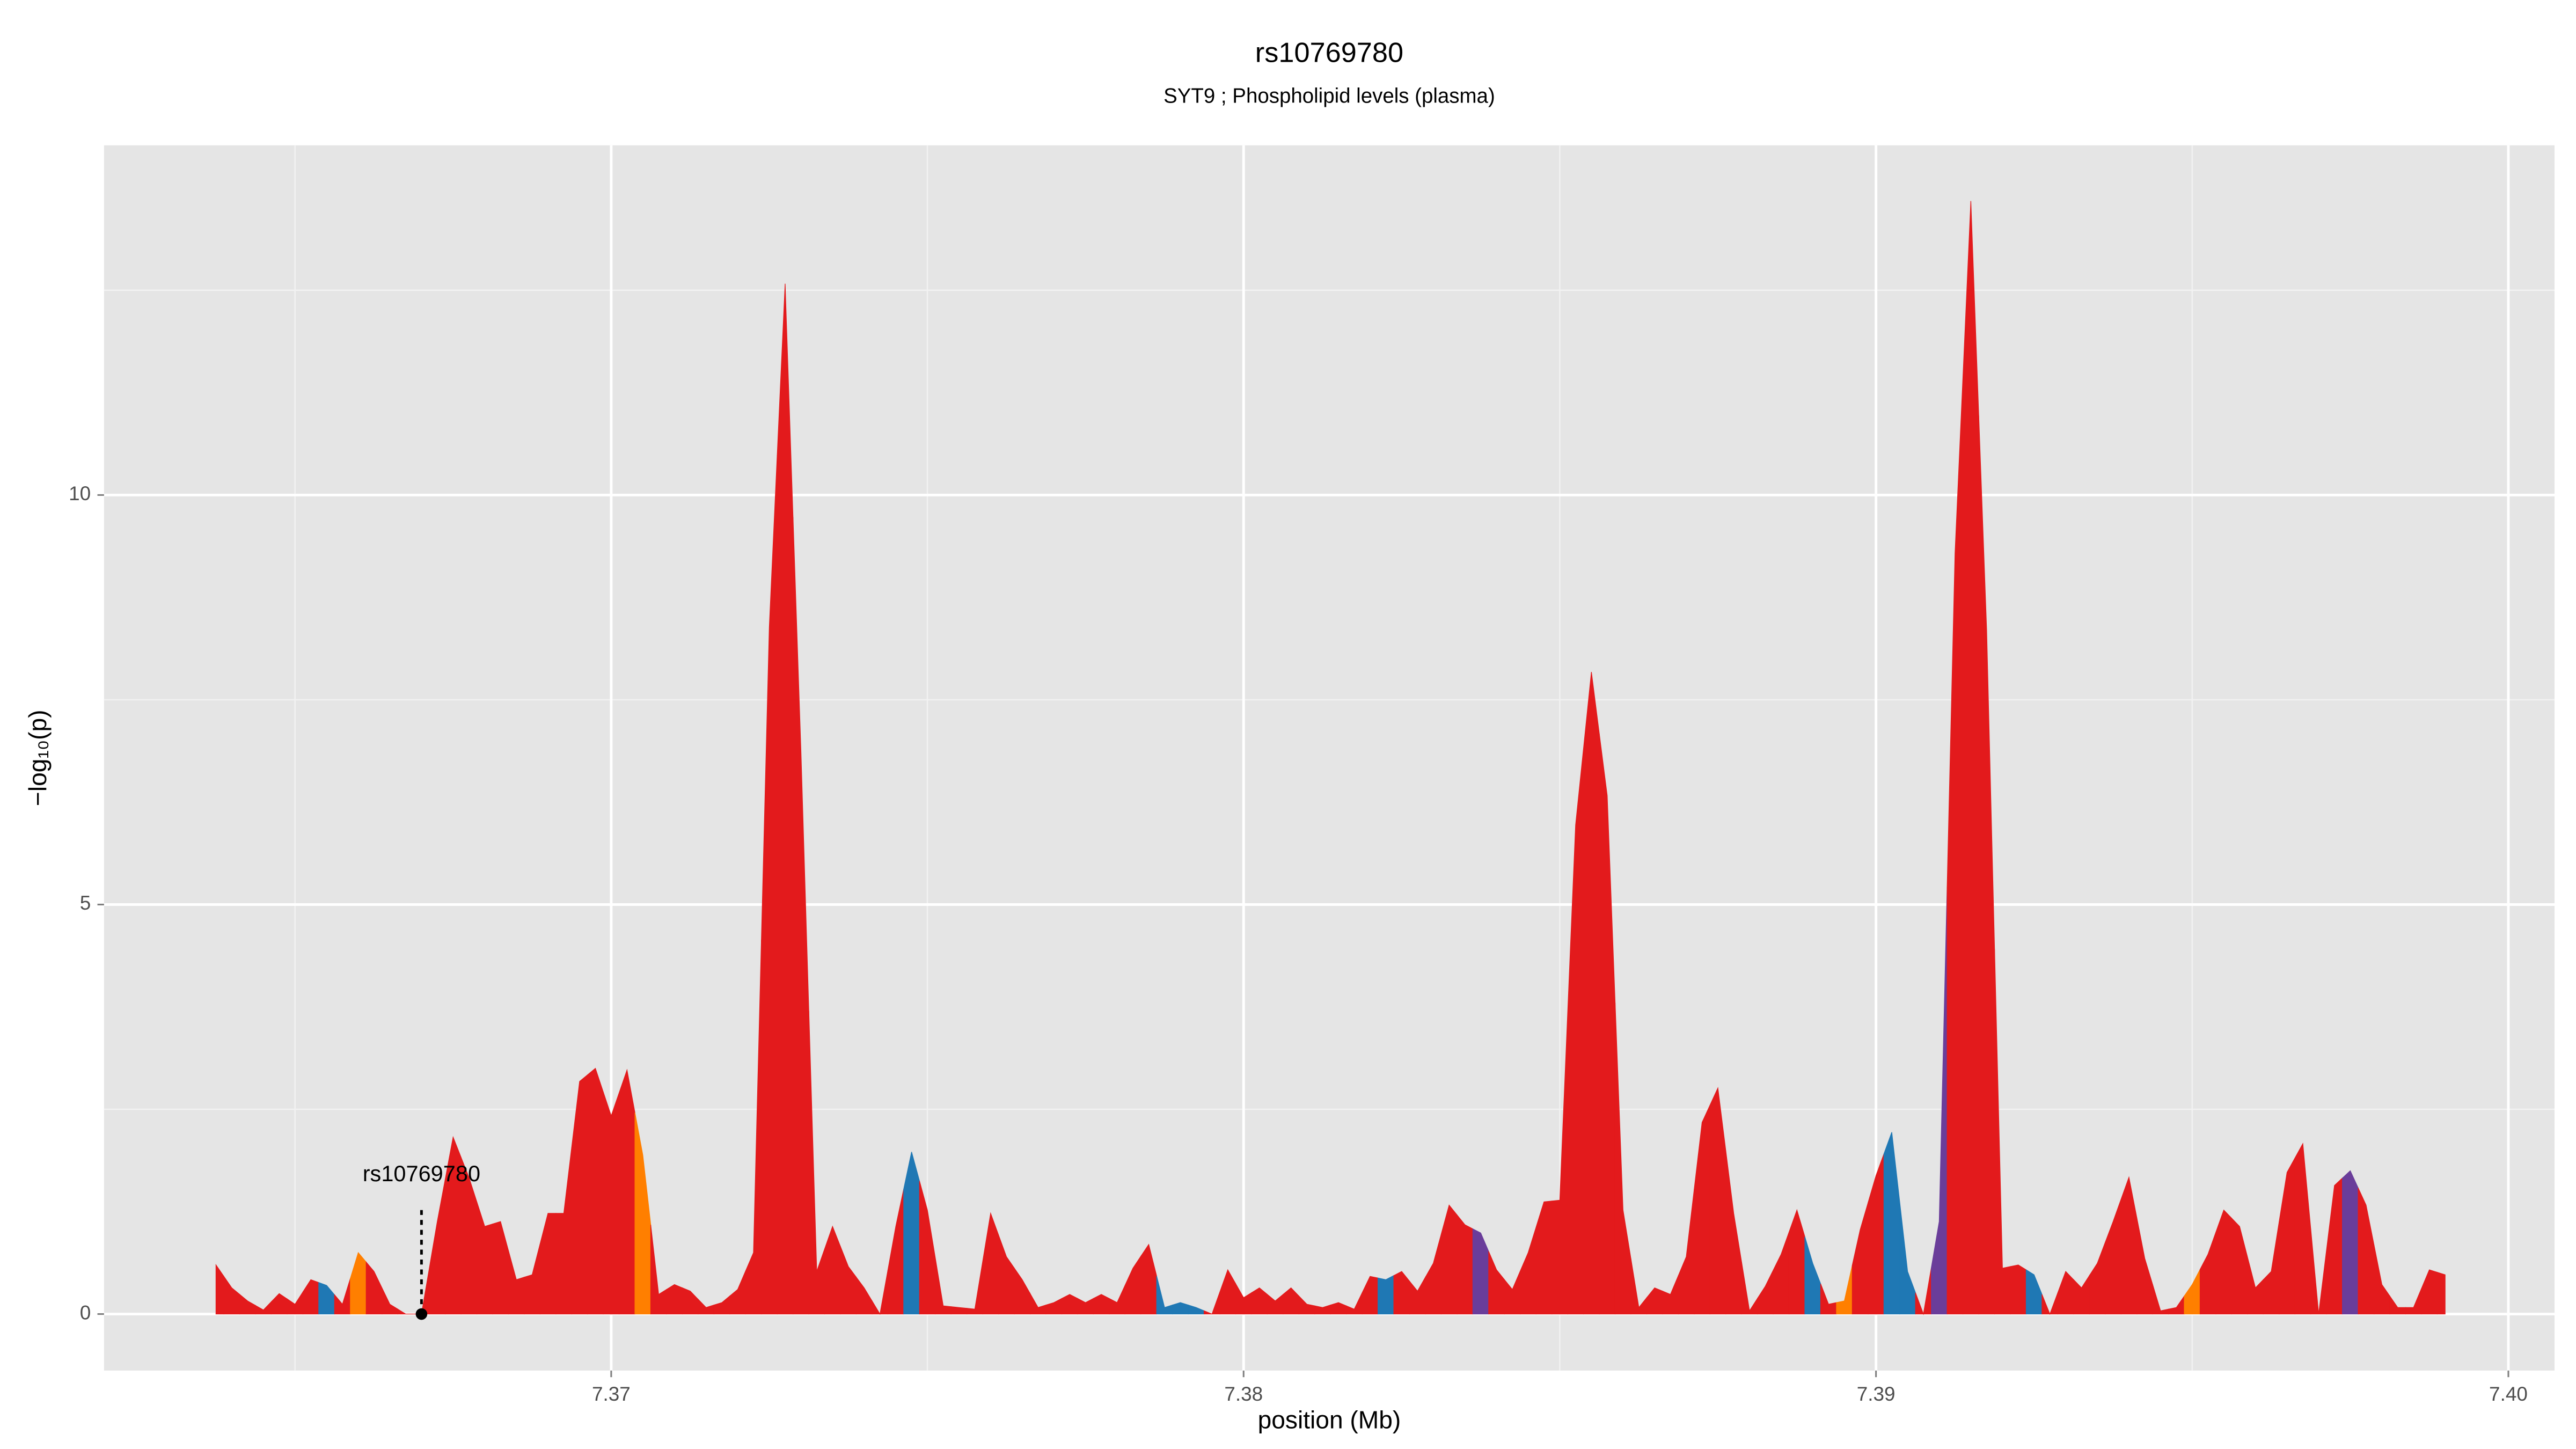  Describe the element at coordinates (85, 1312) in the screenshot. I see `y-tick-label: 0` at that location.